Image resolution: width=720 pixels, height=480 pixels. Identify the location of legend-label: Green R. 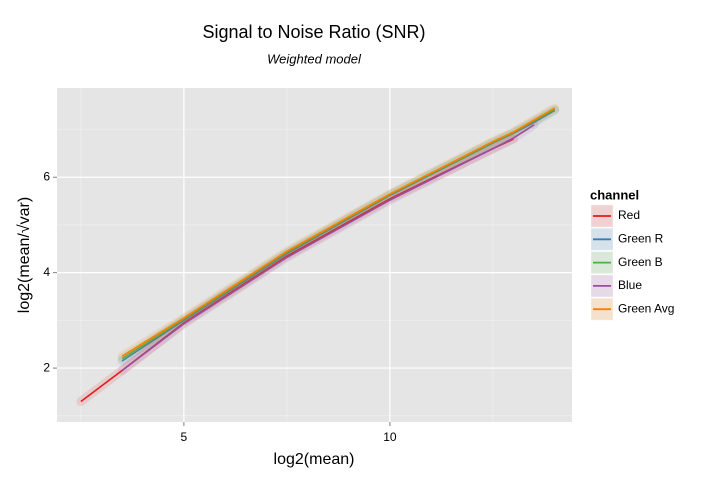
(641, 238).